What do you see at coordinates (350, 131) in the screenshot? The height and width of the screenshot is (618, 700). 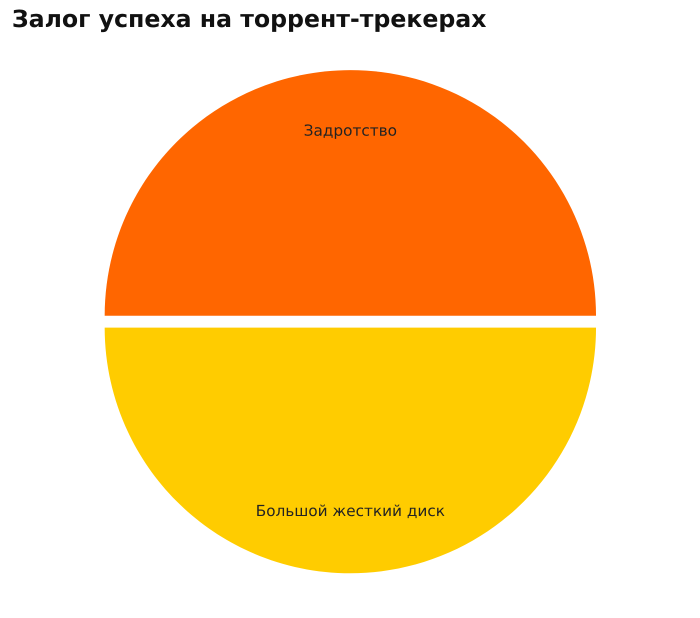 I see `slice-label: Задротство` at bounding box center [350, 131].